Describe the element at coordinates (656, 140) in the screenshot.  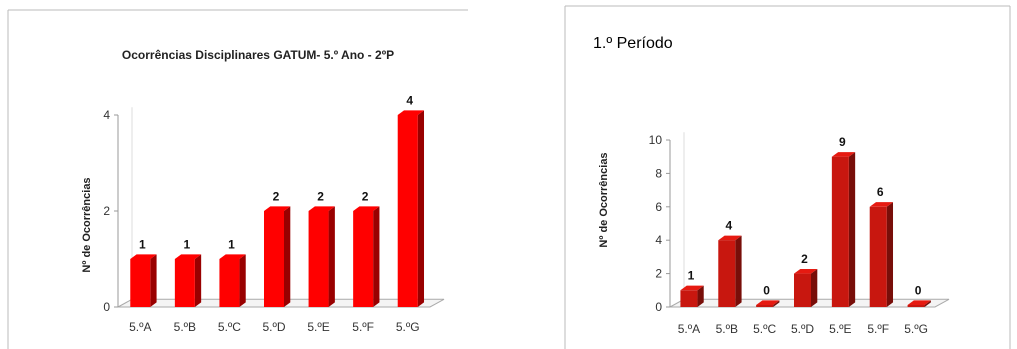
I see `y-tick-label: 10` at that location.